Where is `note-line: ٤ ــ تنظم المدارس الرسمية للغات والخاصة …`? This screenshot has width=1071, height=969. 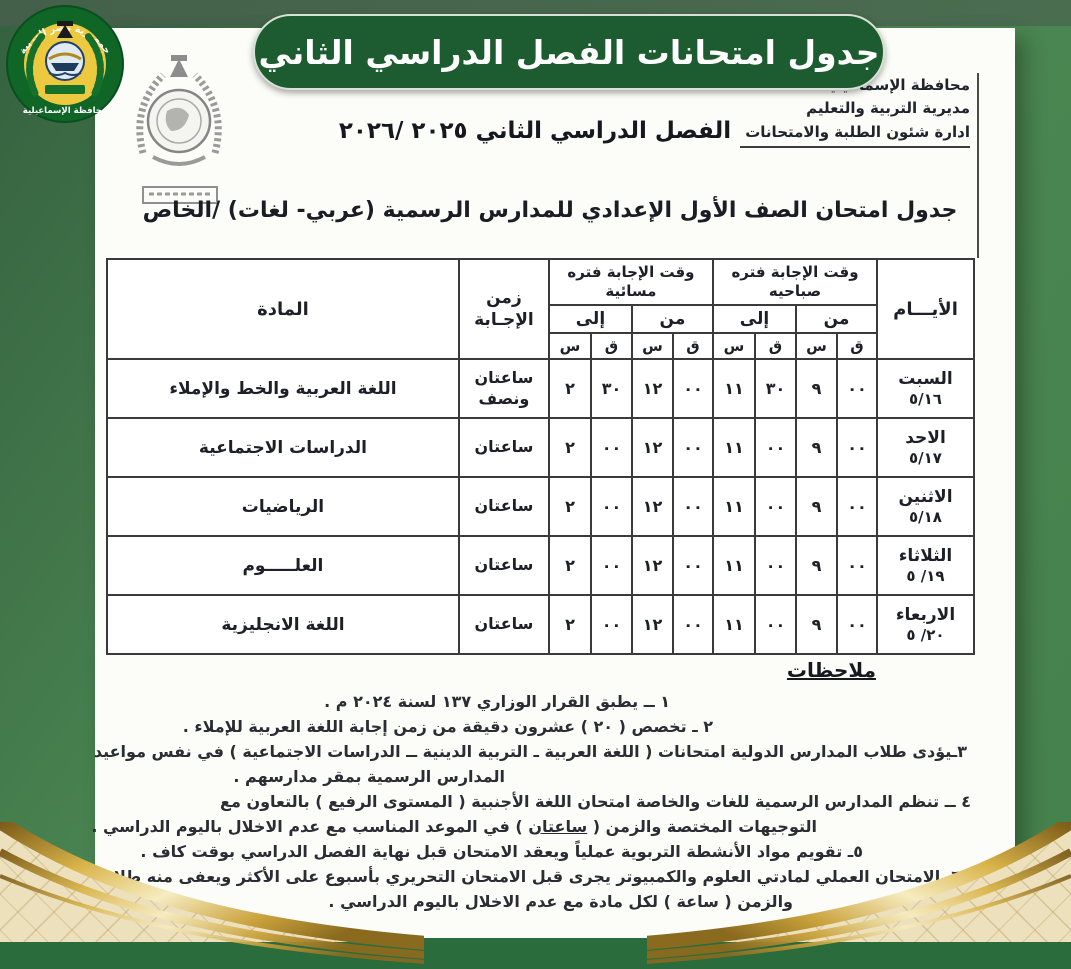 note-line: ٤ ــ تنظم المدارس الرسمية للغات والخاصة … is located at coordinates (595, 801).